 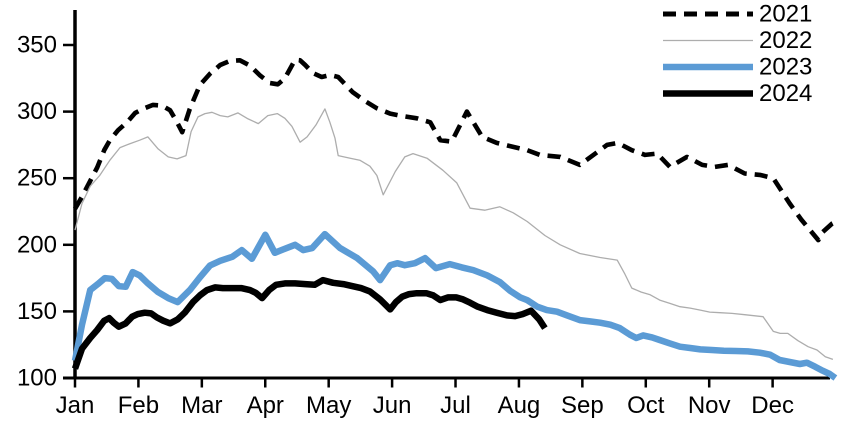 What do you see at coordinates (785, 14) in the screenshot?
I see `legend-label-2021: 2021` at bounding box center [785, 14].